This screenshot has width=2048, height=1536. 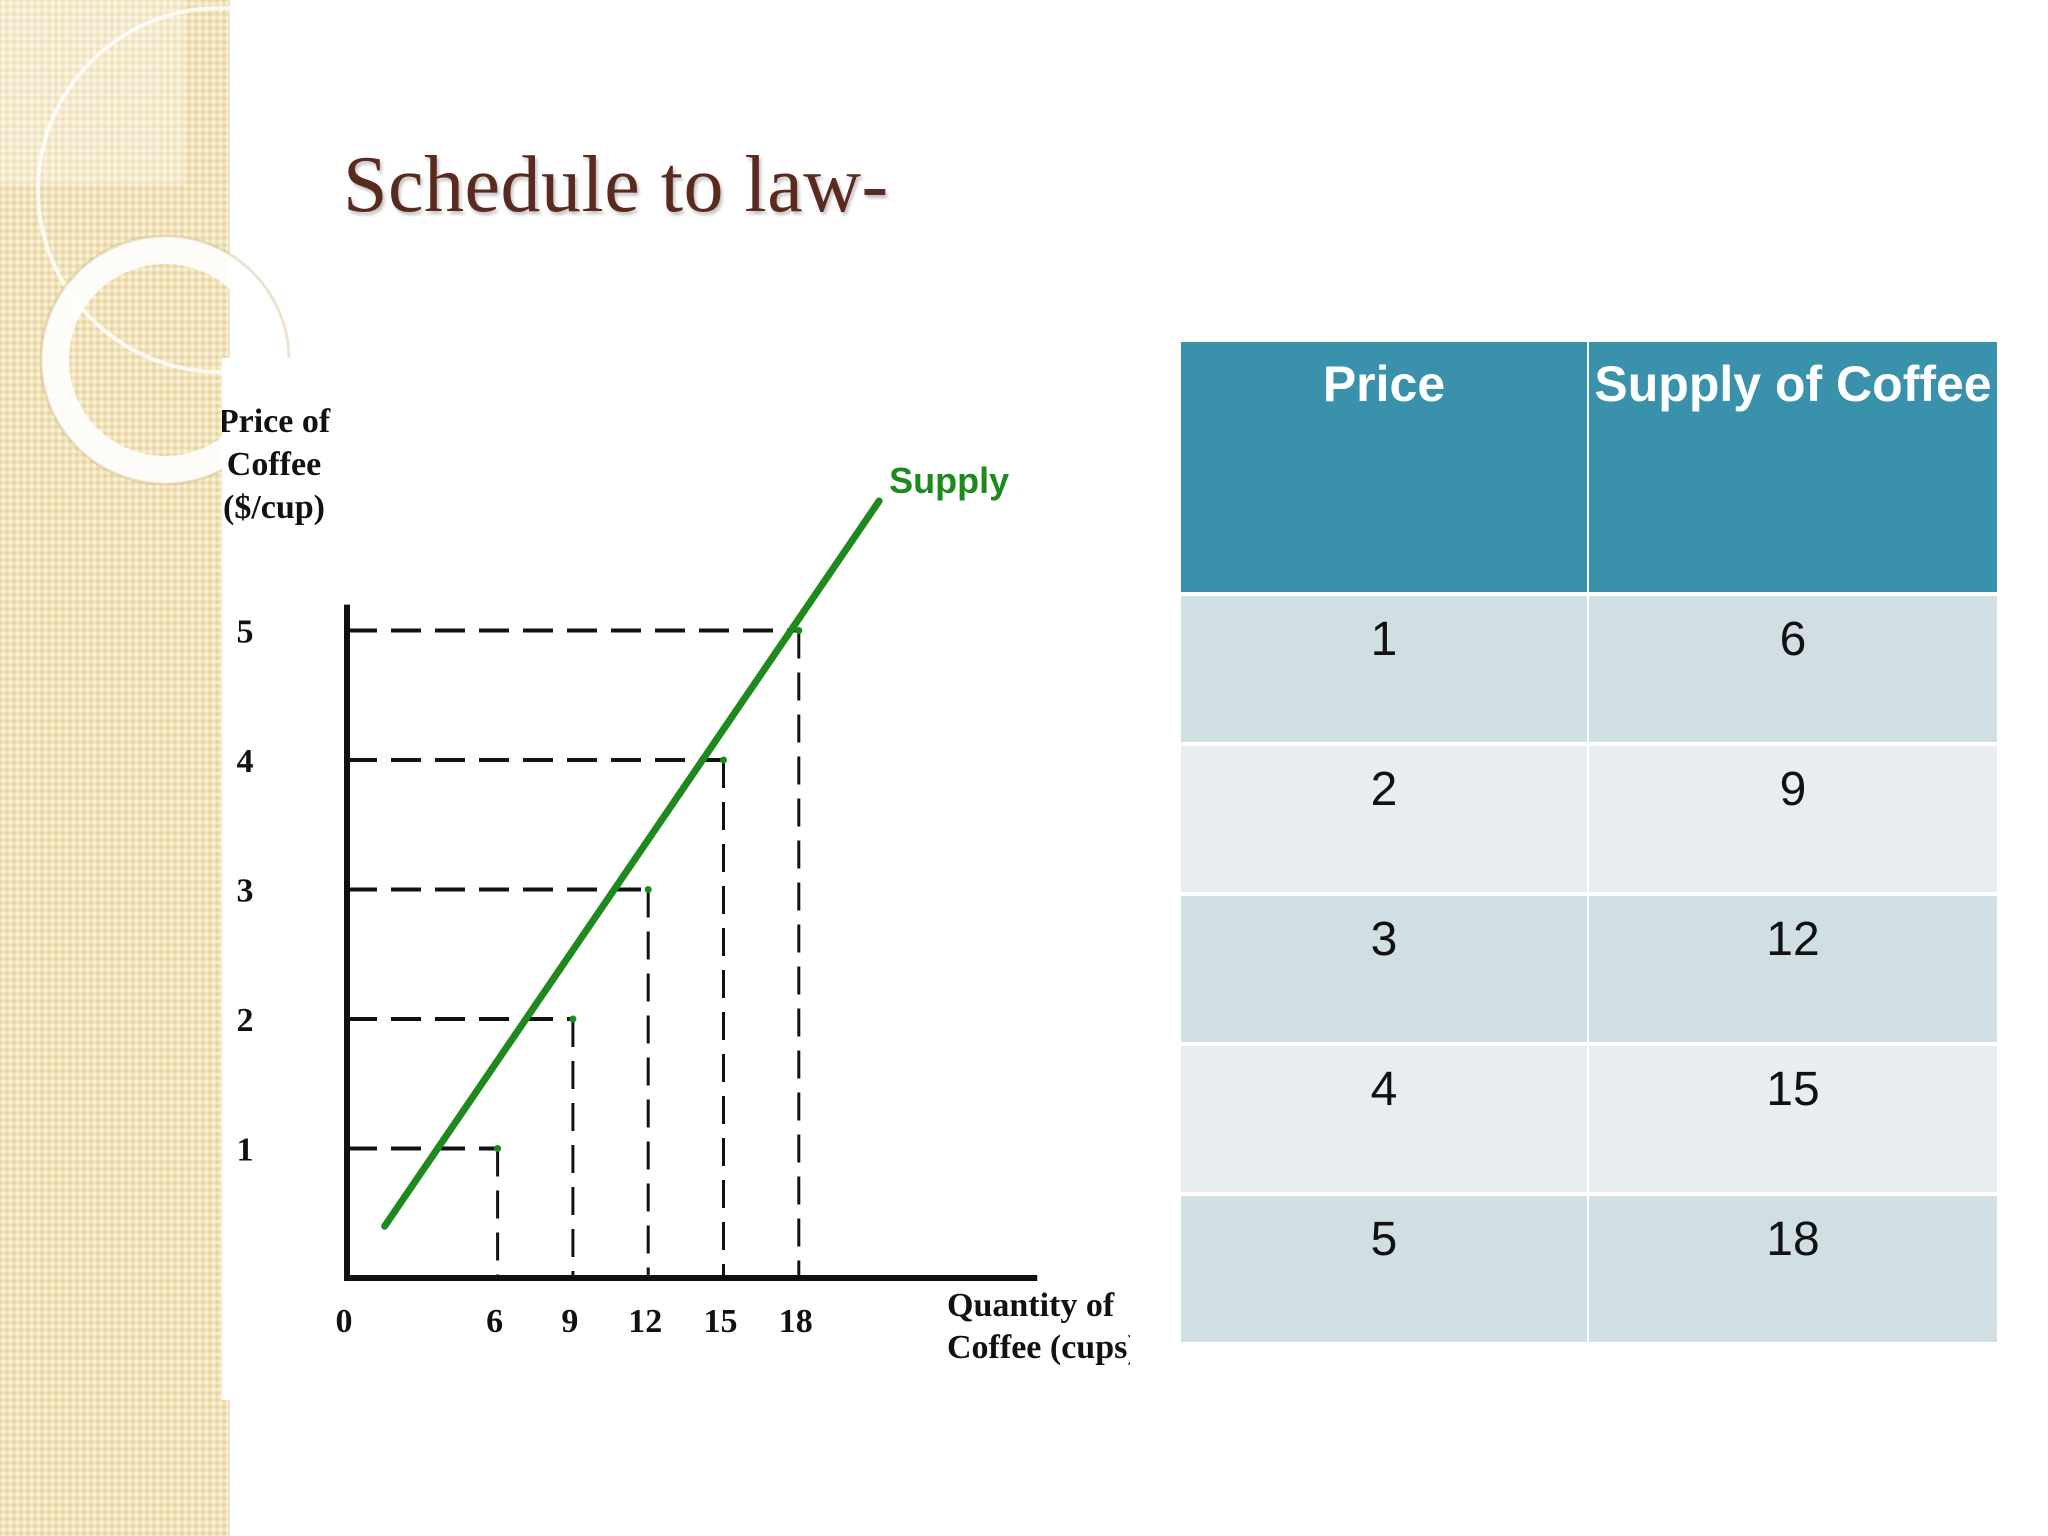 What do you see at coordinates (1793, 671) in the screenshot?
I see `cell-supply: 6` at bounding box center [1793, 671].